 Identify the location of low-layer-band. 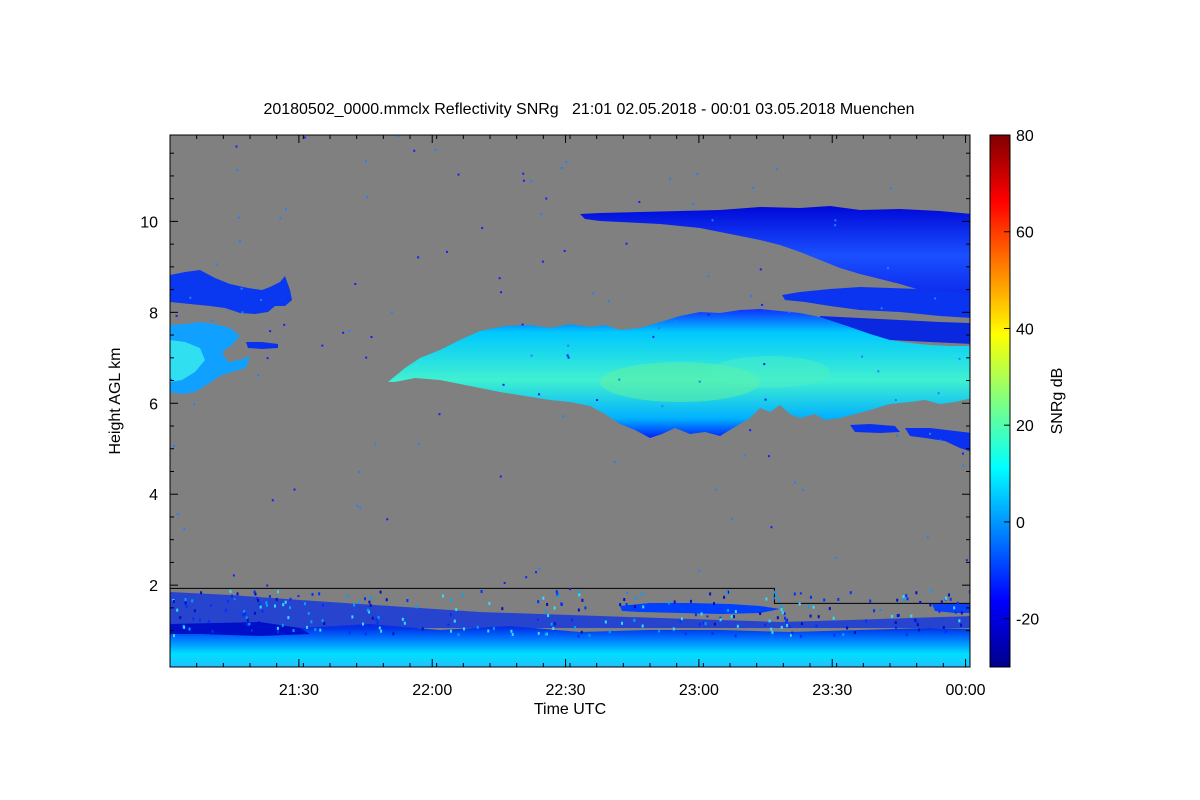
(700, 608).